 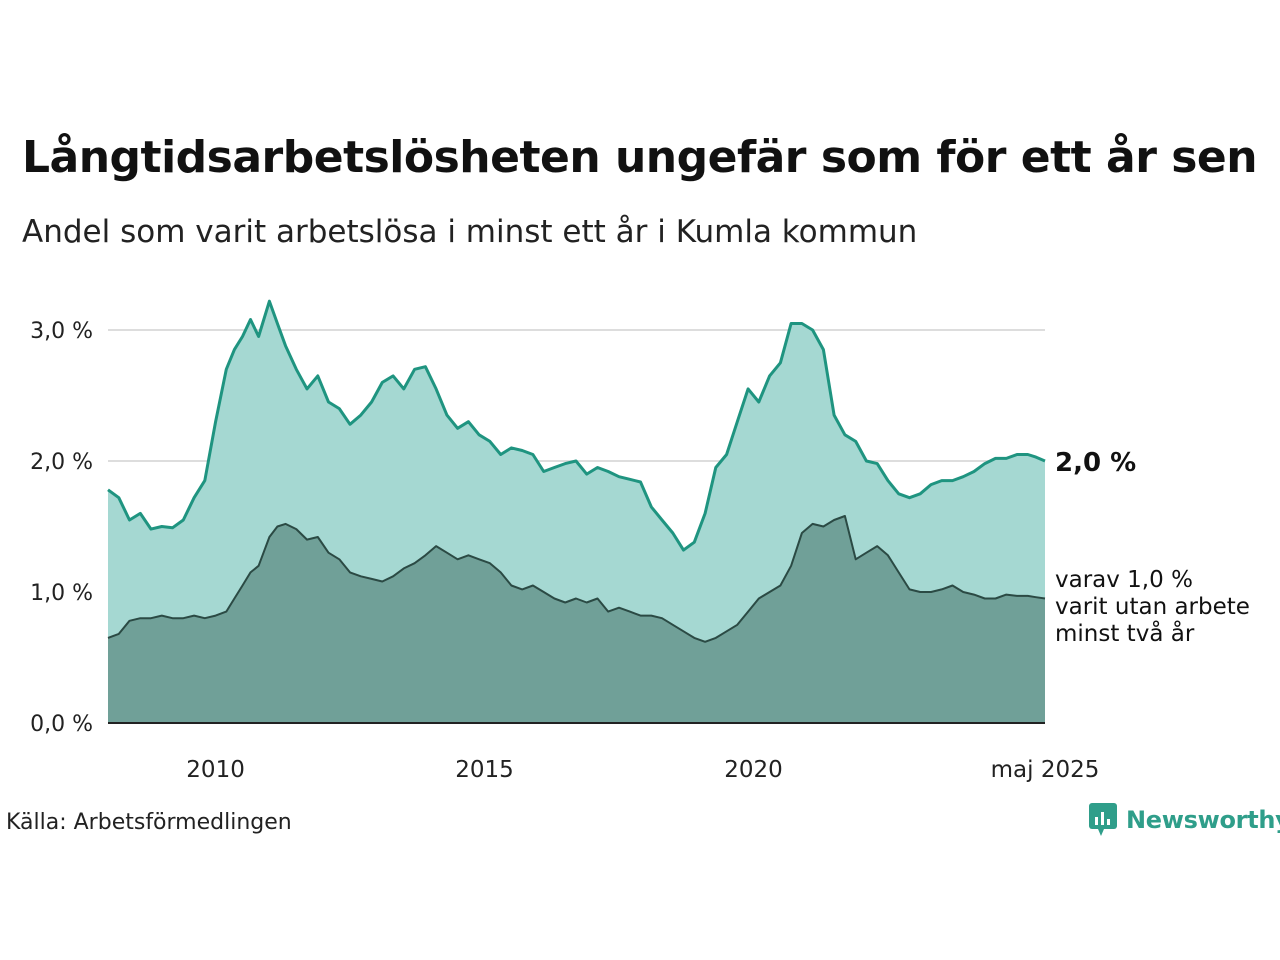 I want to click on end-label-sub-line: varav 1,0 %, so click(x=1124, y=580).